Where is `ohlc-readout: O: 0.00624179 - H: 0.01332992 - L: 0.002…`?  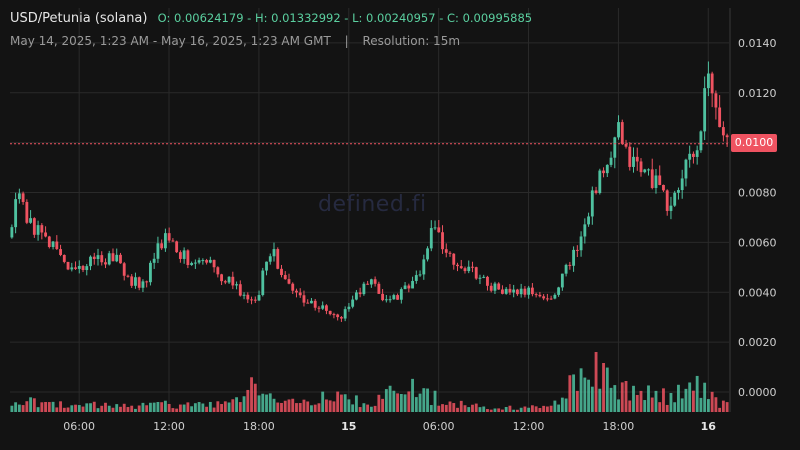
ohlc-readout: O: 0.00624179 - H: 0.01332992 - L: 0.002… is located at coordinates (345, 18).